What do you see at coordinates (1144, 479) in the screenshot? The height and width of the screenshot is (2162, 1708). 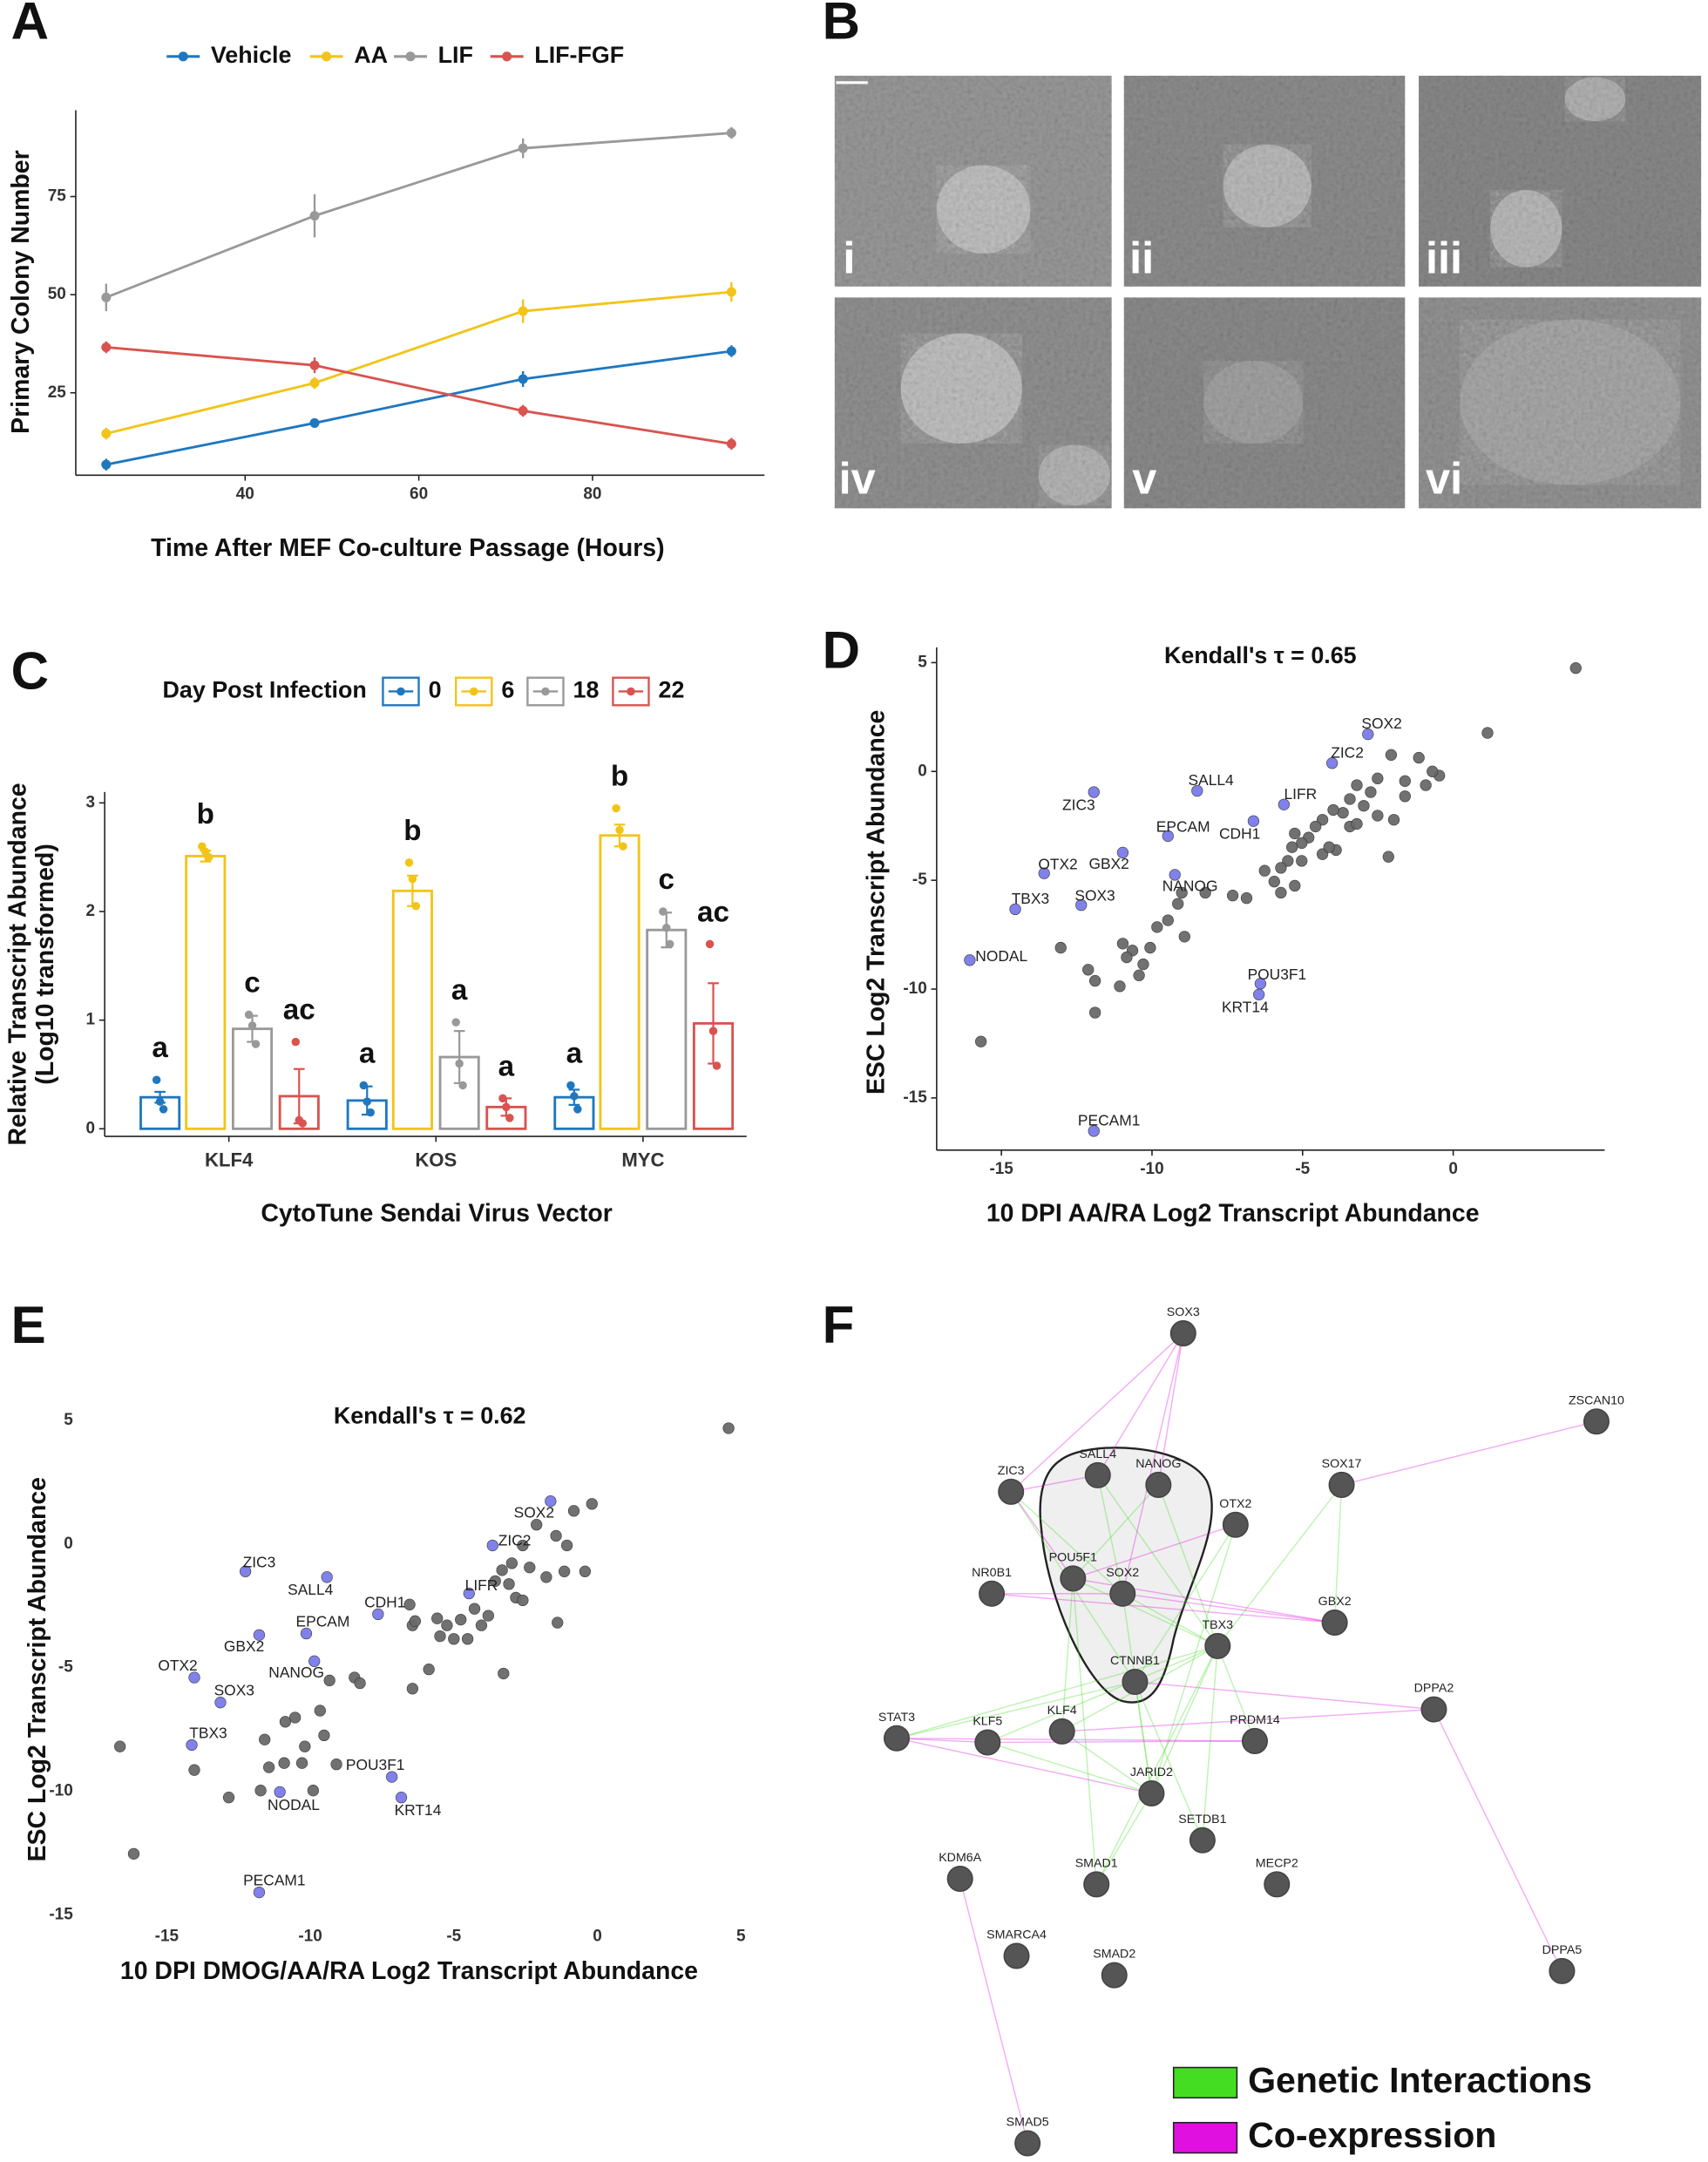 I see `micrograph-label: v` at bounding box center [1144, 479].